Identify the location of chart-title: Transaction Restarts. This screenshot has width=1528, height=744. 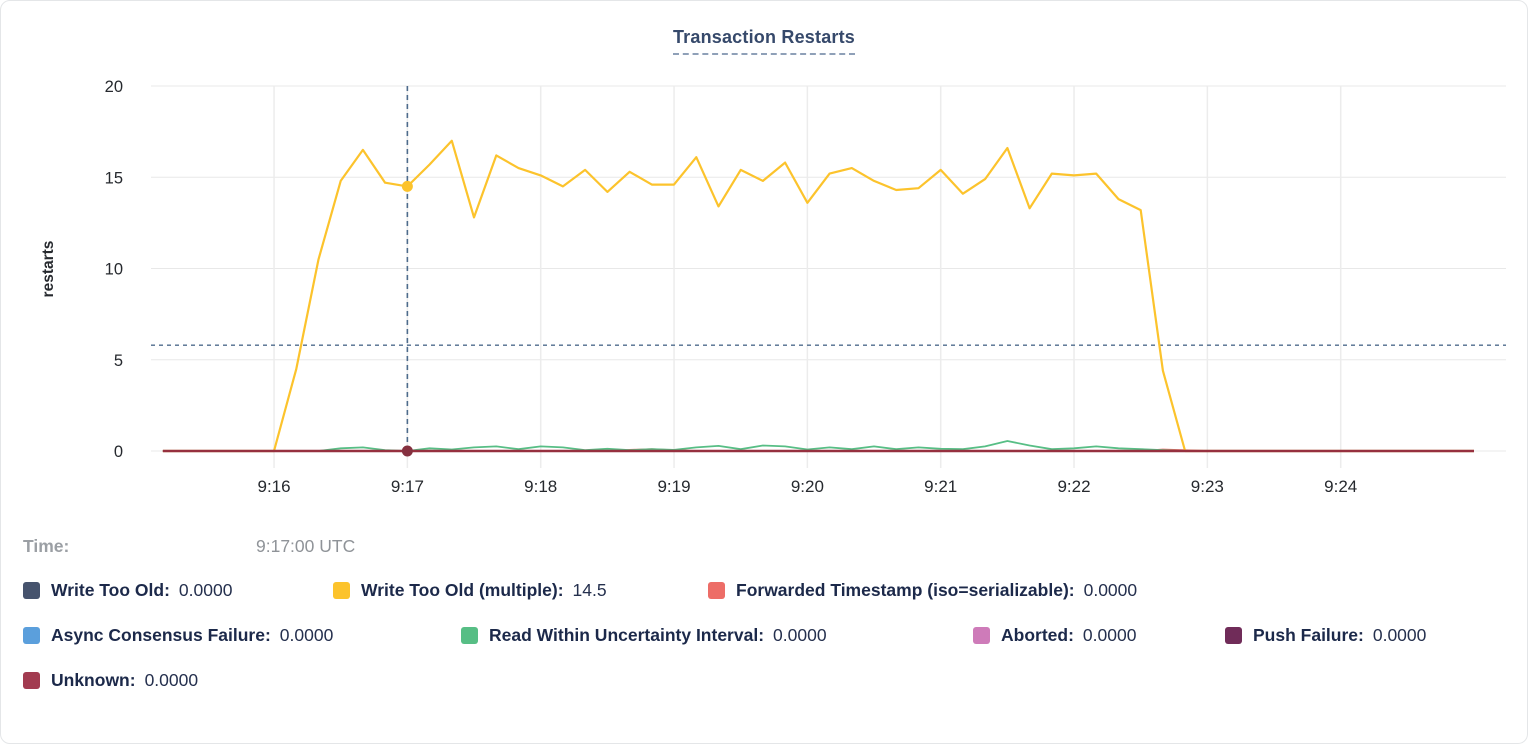
(764, 41).